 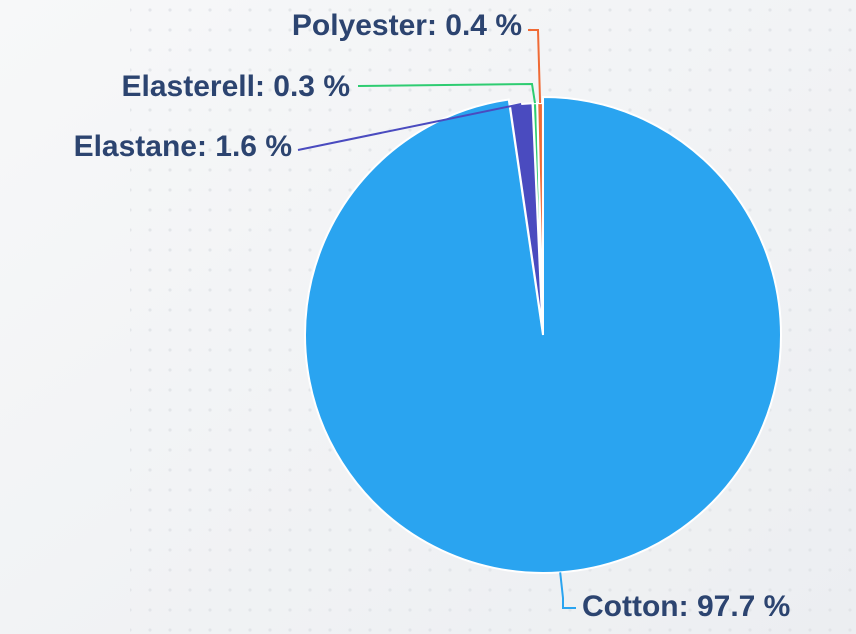 I want to click on slice-label: Cotton: 97.7 %, so click(x=686, y=606).